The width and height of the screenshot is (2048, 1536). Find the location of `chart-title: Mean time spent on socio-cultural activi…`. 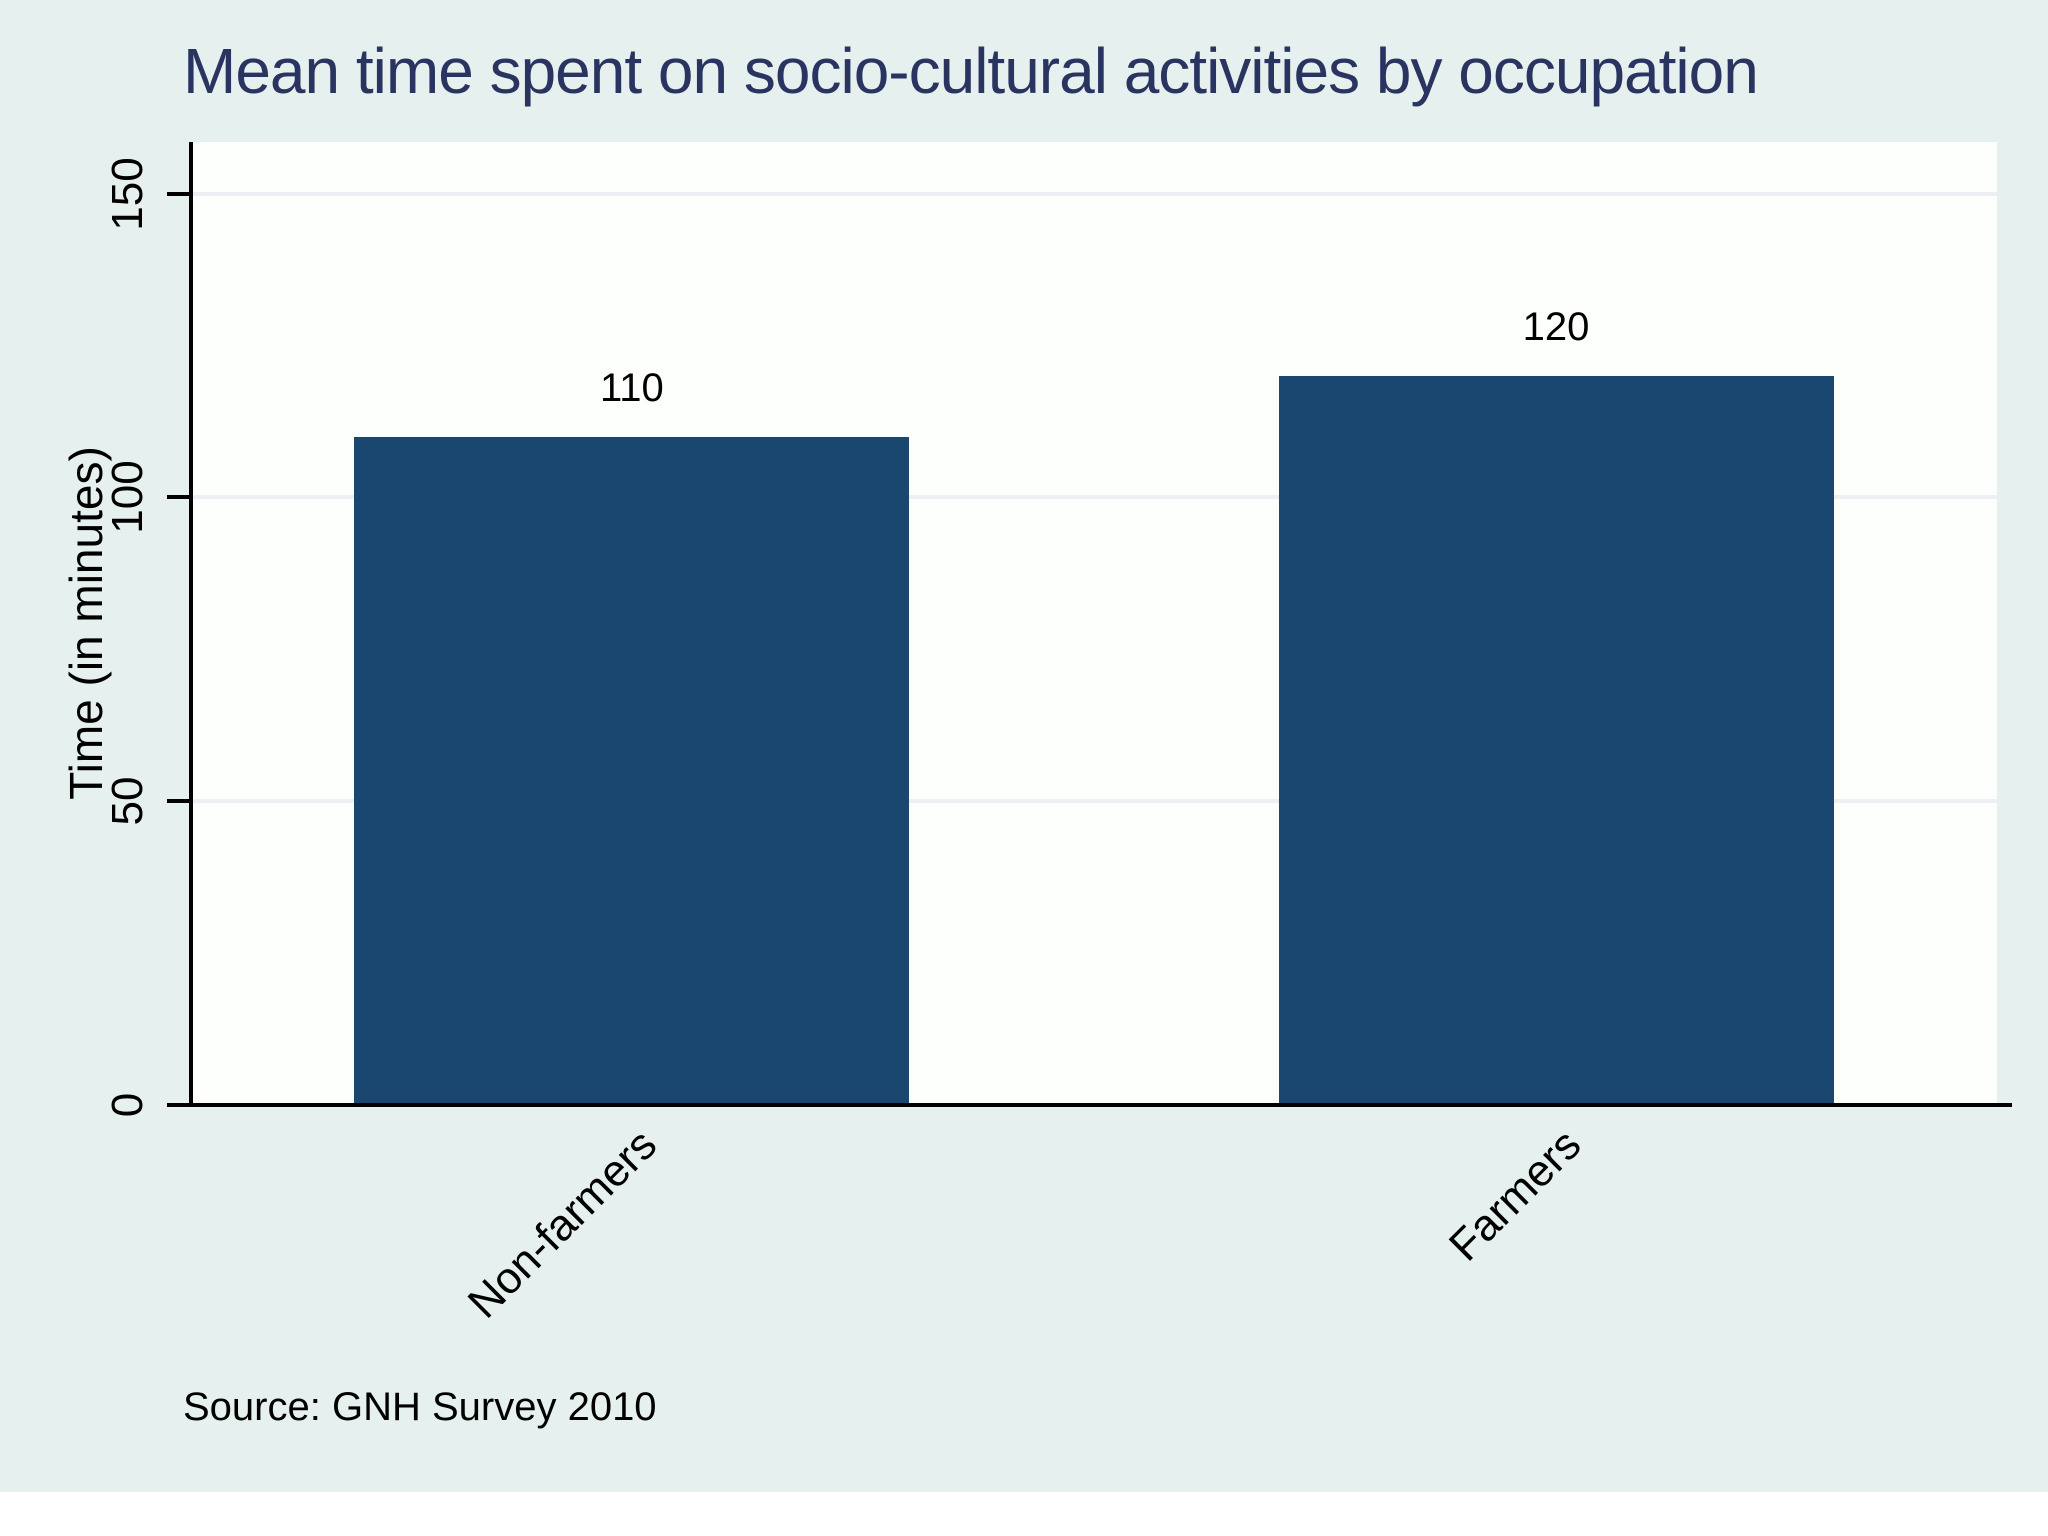

chart-title: Mean time spent on socio-cultural activi… is located at coordinates (971, 71).